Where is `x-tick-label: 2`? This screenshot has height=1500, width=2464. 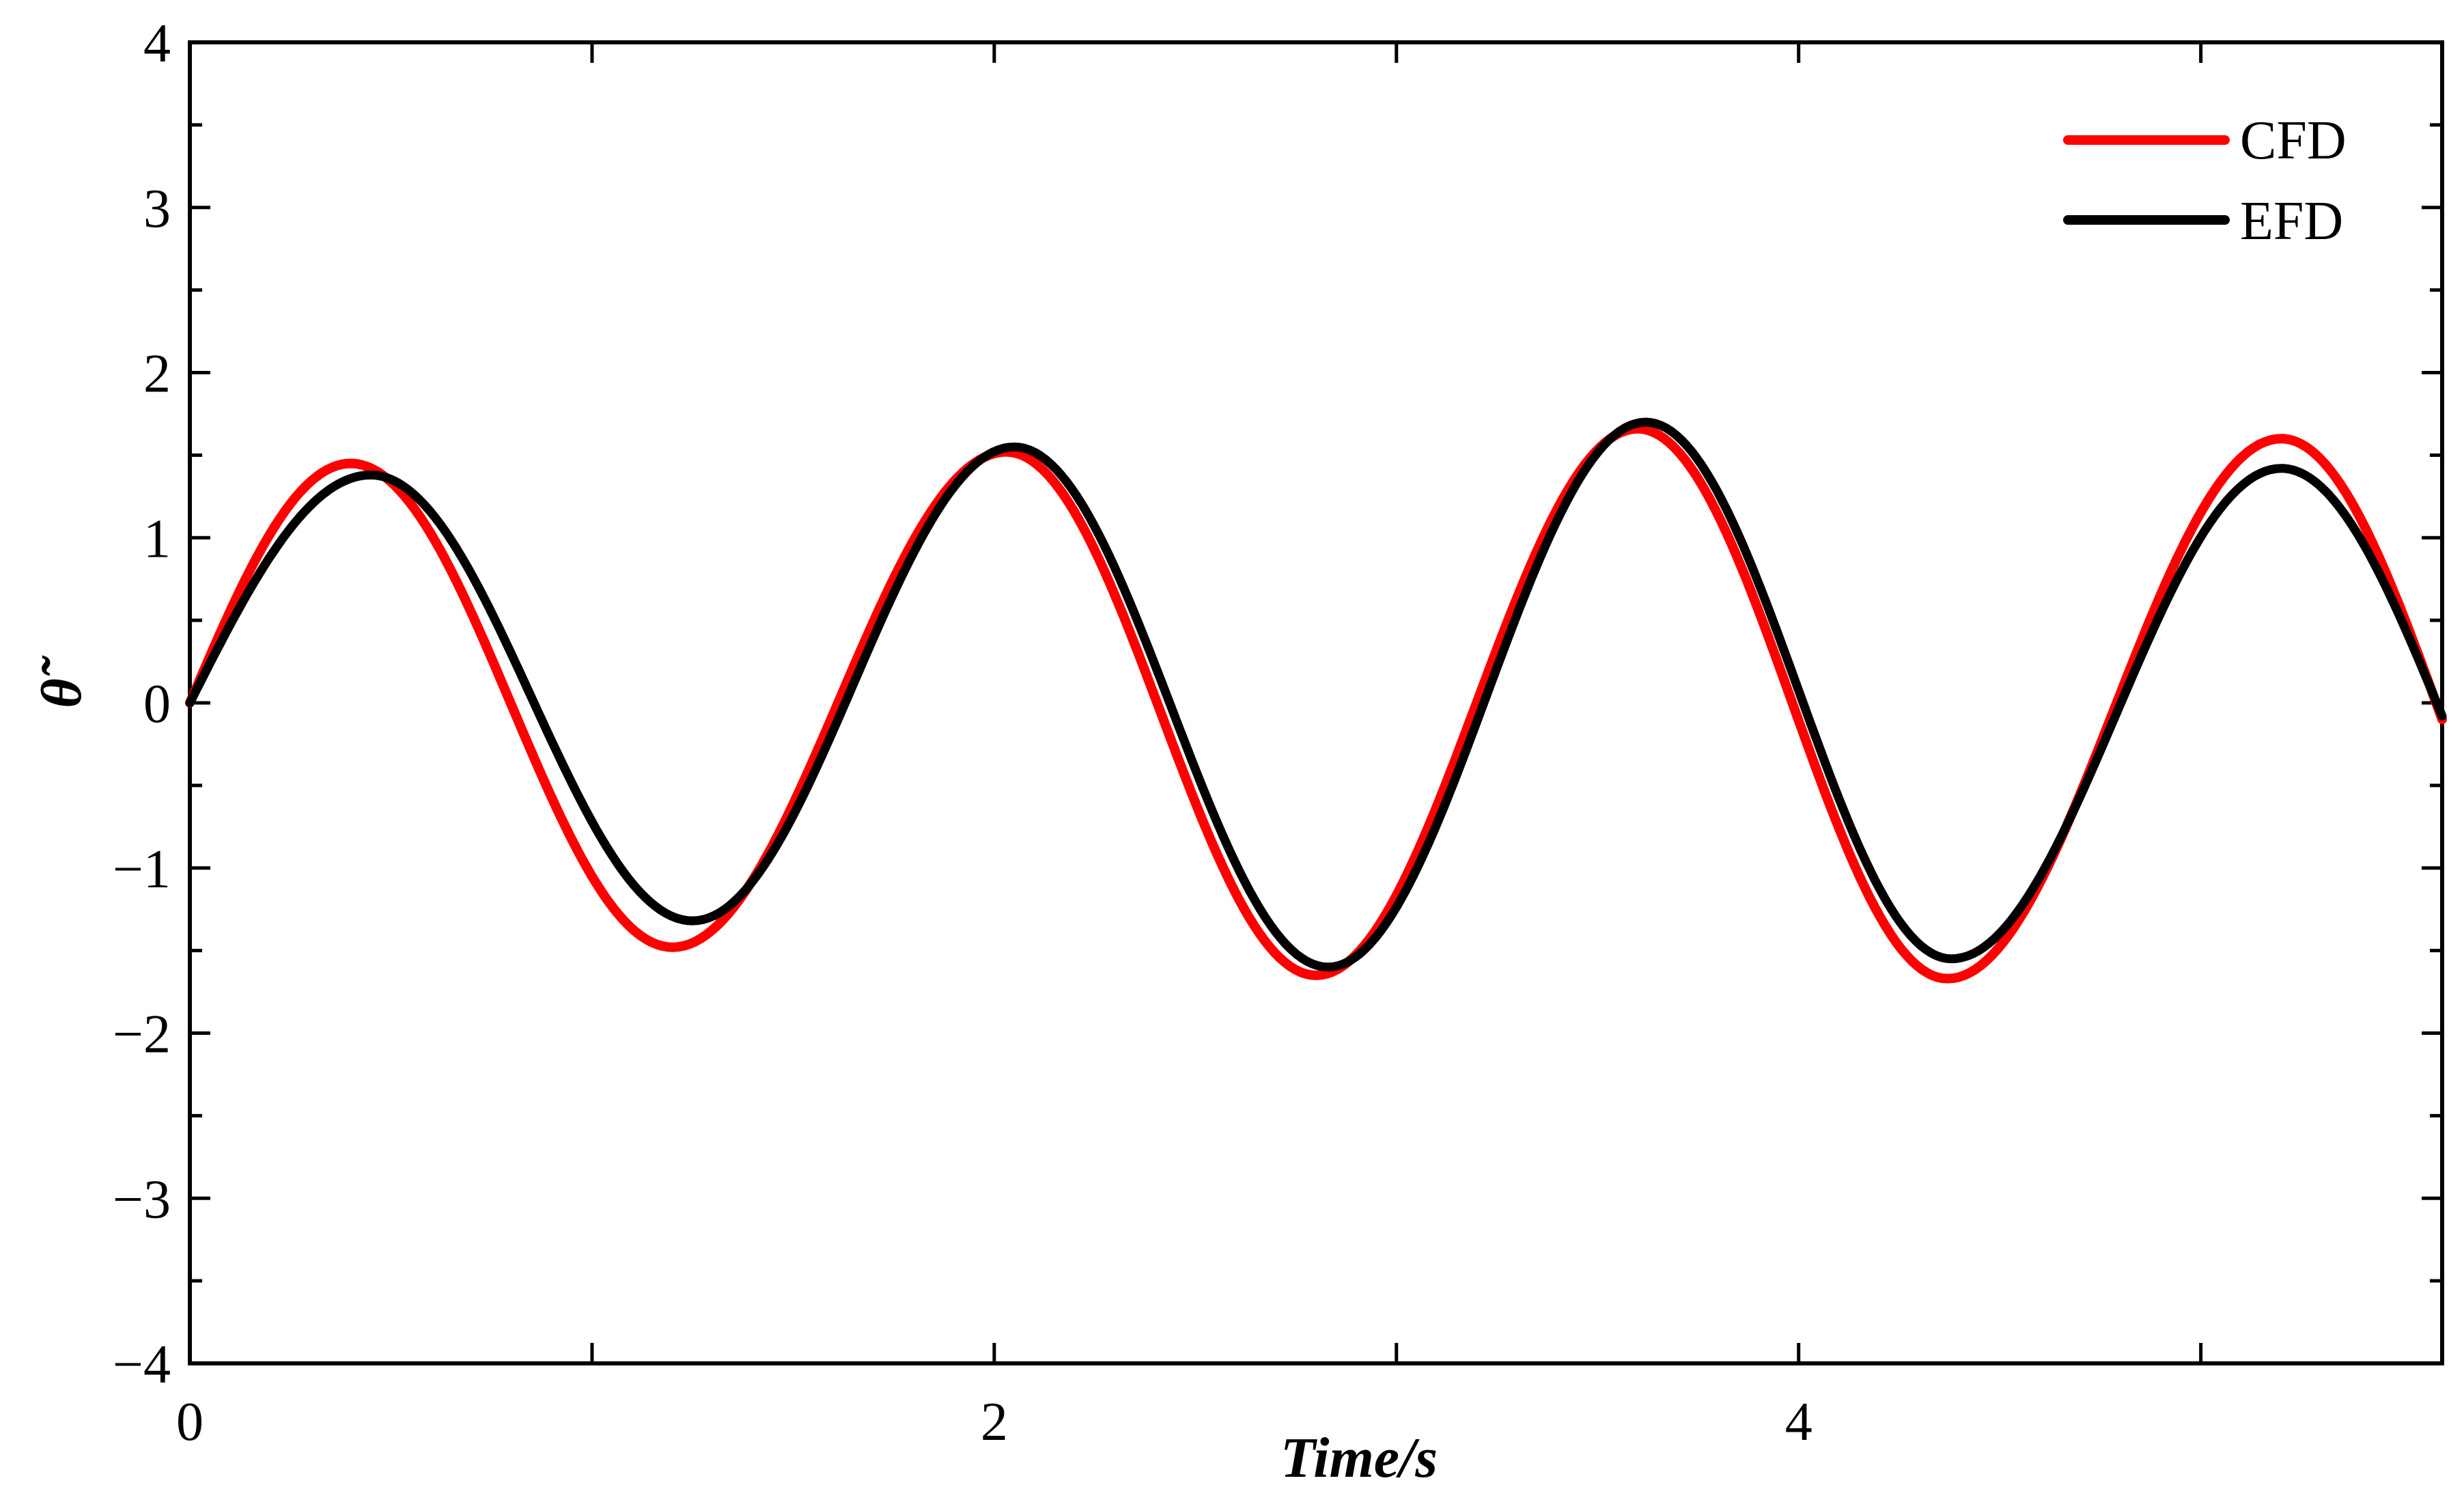
x-tick-label: 2 is located at coordinates (994, 1422).